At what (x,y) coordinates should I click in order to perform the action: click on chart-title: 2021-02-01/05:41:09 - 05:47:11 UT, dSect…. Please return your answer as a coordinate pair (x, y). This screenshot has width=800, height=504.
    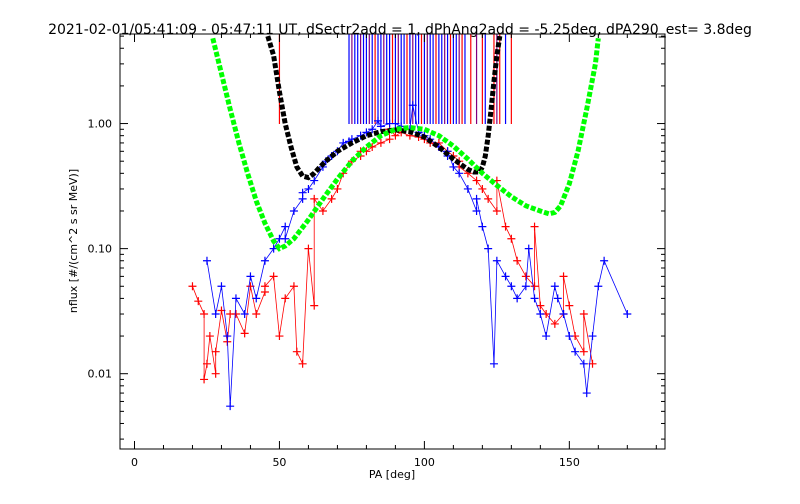
    Looking at the image, I should click on (400, 30).